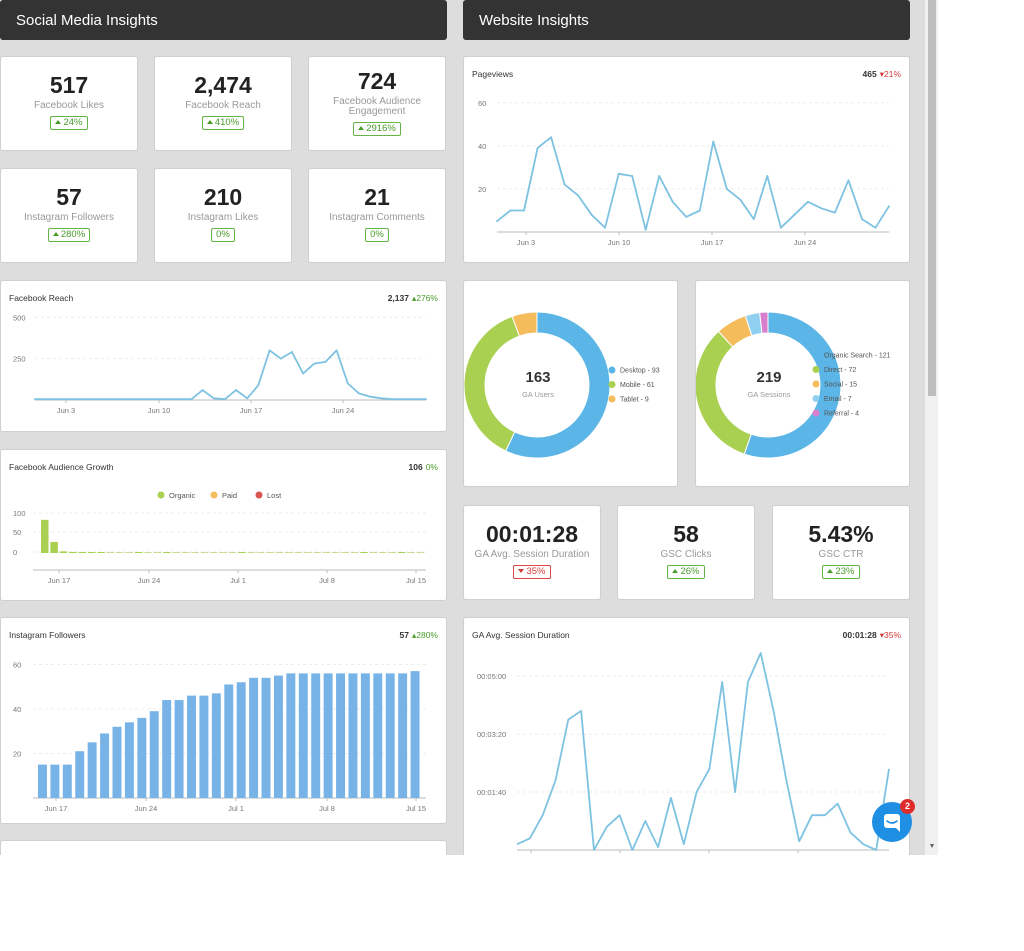  Describe the element at coordinates (47, 635) in the screenshot. I see `chart-title: Instagram Followers` at that location.